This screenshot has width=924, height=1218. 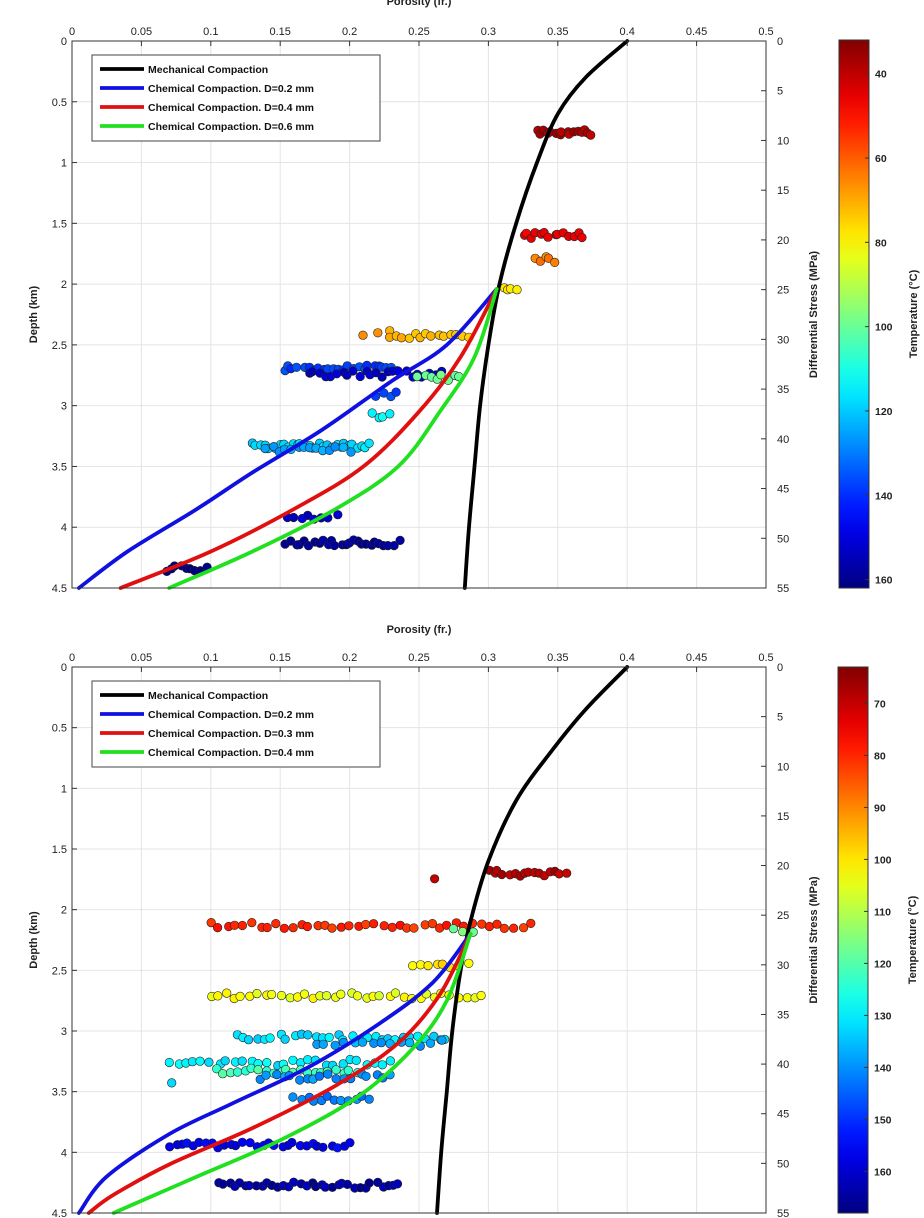 What do you see at coordinates (419, 4) in the screenshot?
I see `x-axis-label: Porosity (fr.)` at bounding box center [419, 4].